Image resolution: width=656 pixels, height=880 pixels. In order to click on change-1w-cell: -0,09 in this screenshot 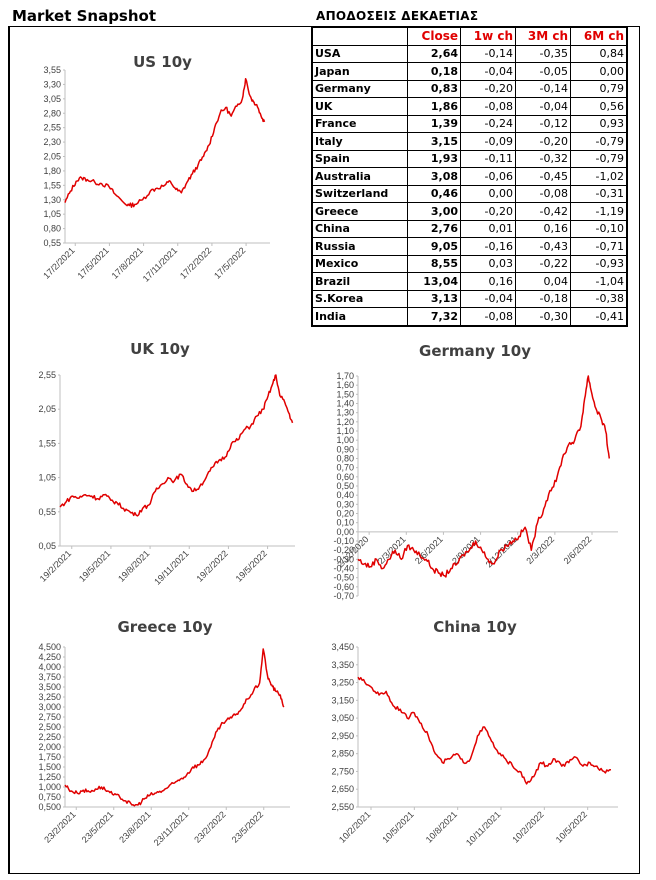, I will do `click(488, 141)`.